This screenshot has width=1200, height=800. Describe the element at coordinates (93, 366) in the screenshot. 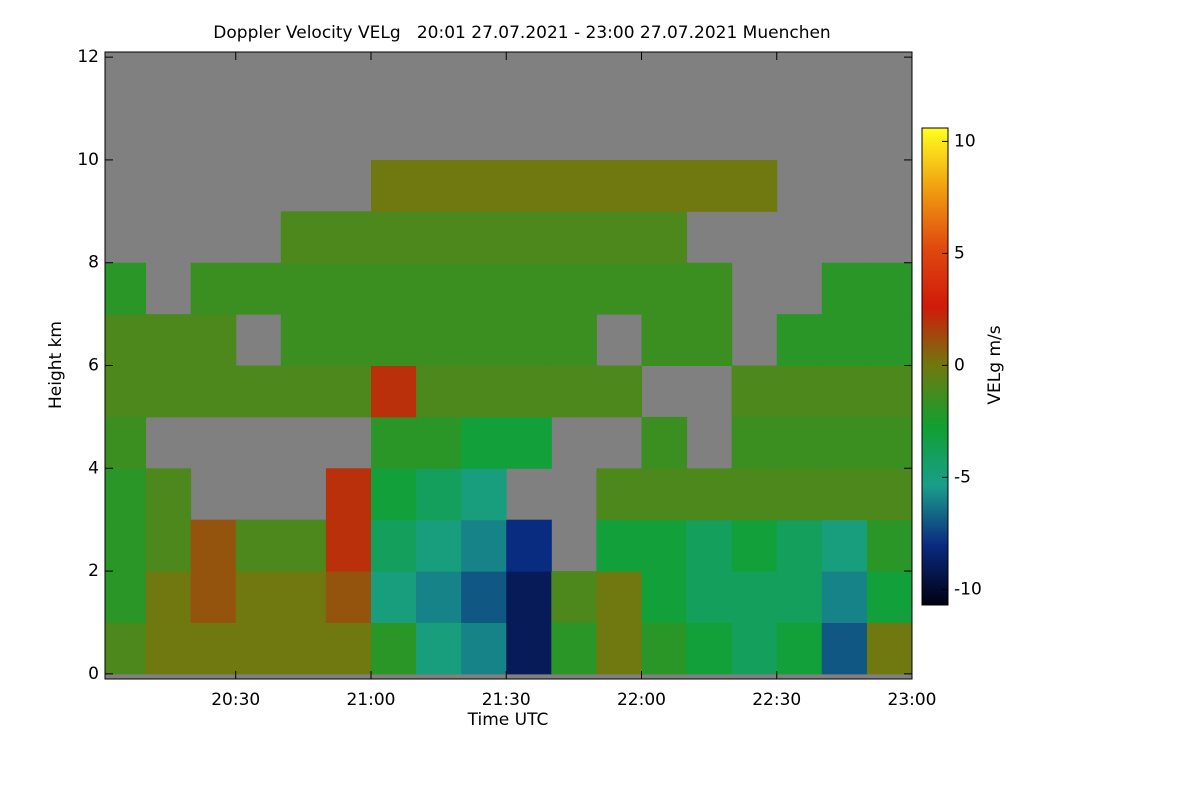

I see `y-tick-label: 6` at that location.